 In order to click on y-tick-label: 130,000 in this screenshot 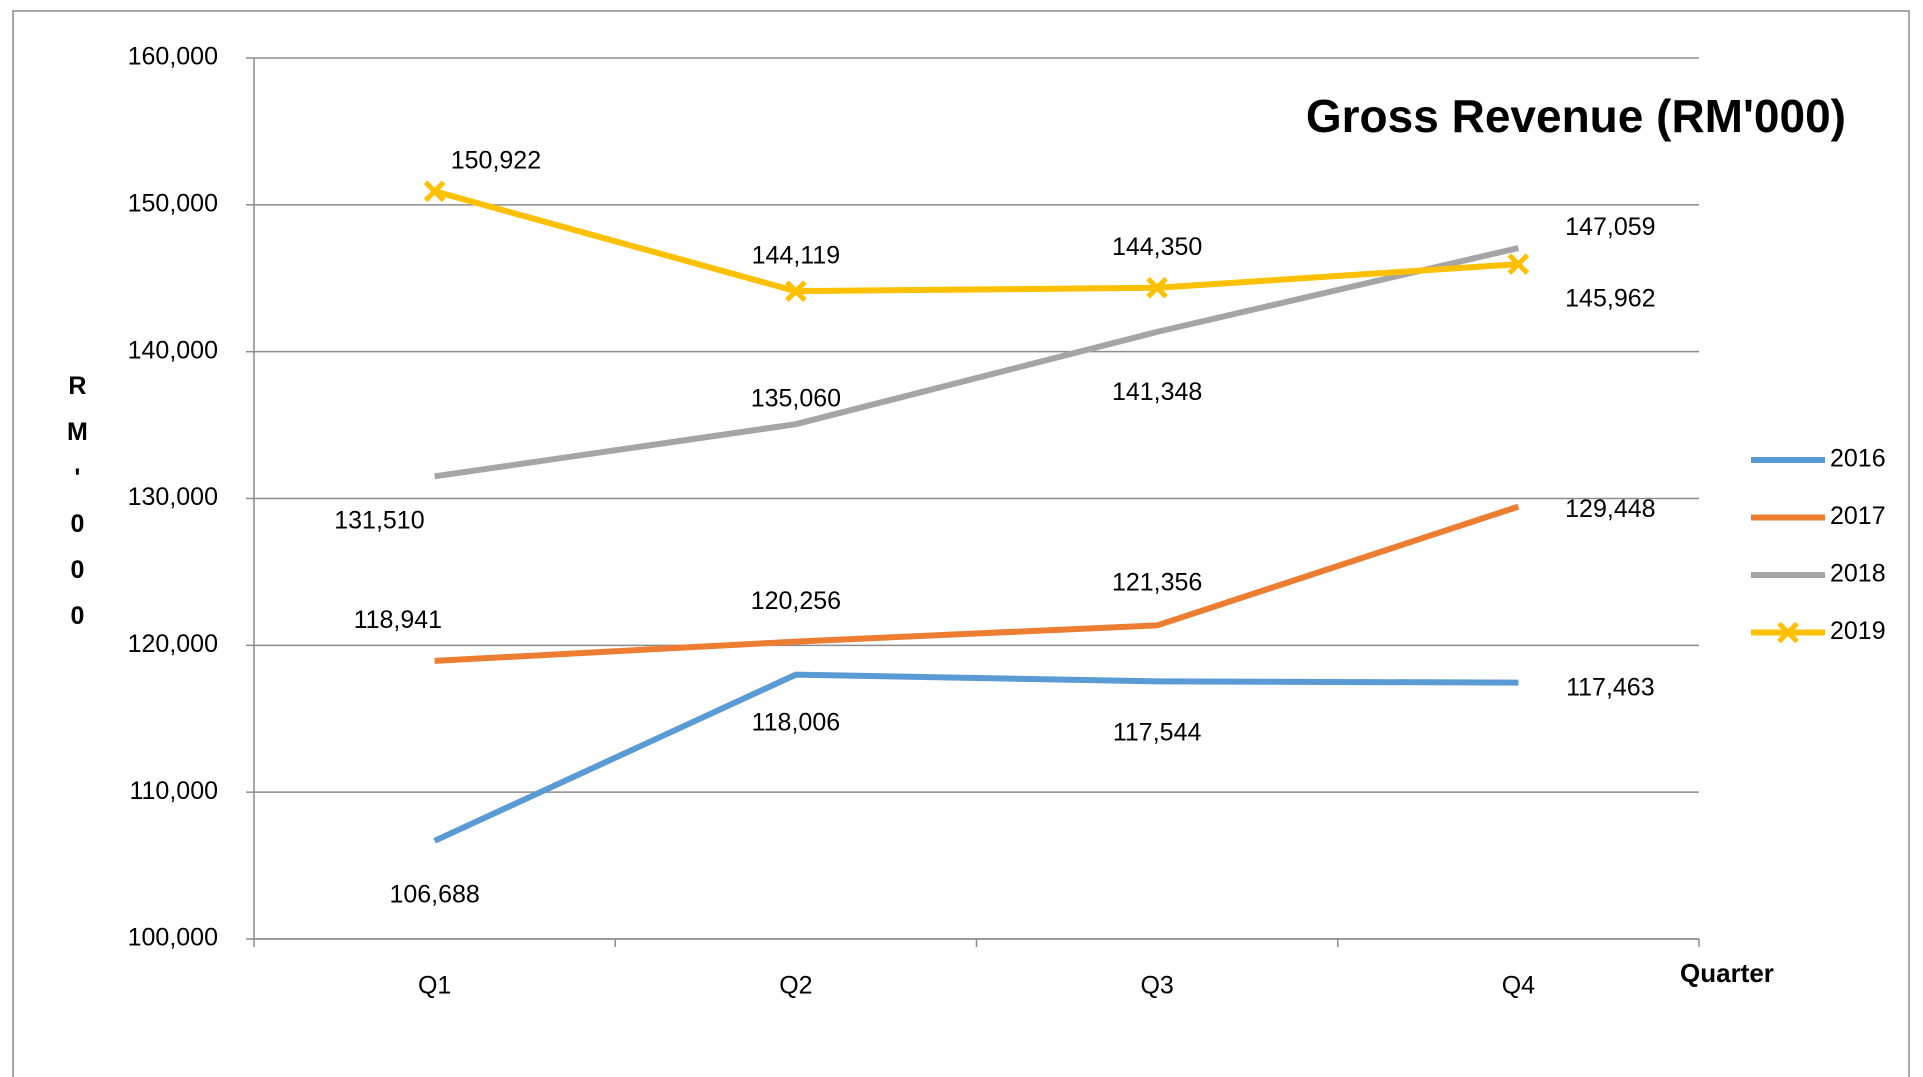, I will do `click(173, 497)`.